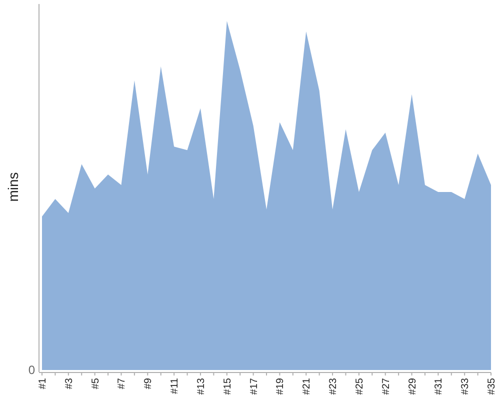 Image resolution: width=500 pixels, height=400 pixels. I want to click on y-axis-title: mins, so click(13, 187).